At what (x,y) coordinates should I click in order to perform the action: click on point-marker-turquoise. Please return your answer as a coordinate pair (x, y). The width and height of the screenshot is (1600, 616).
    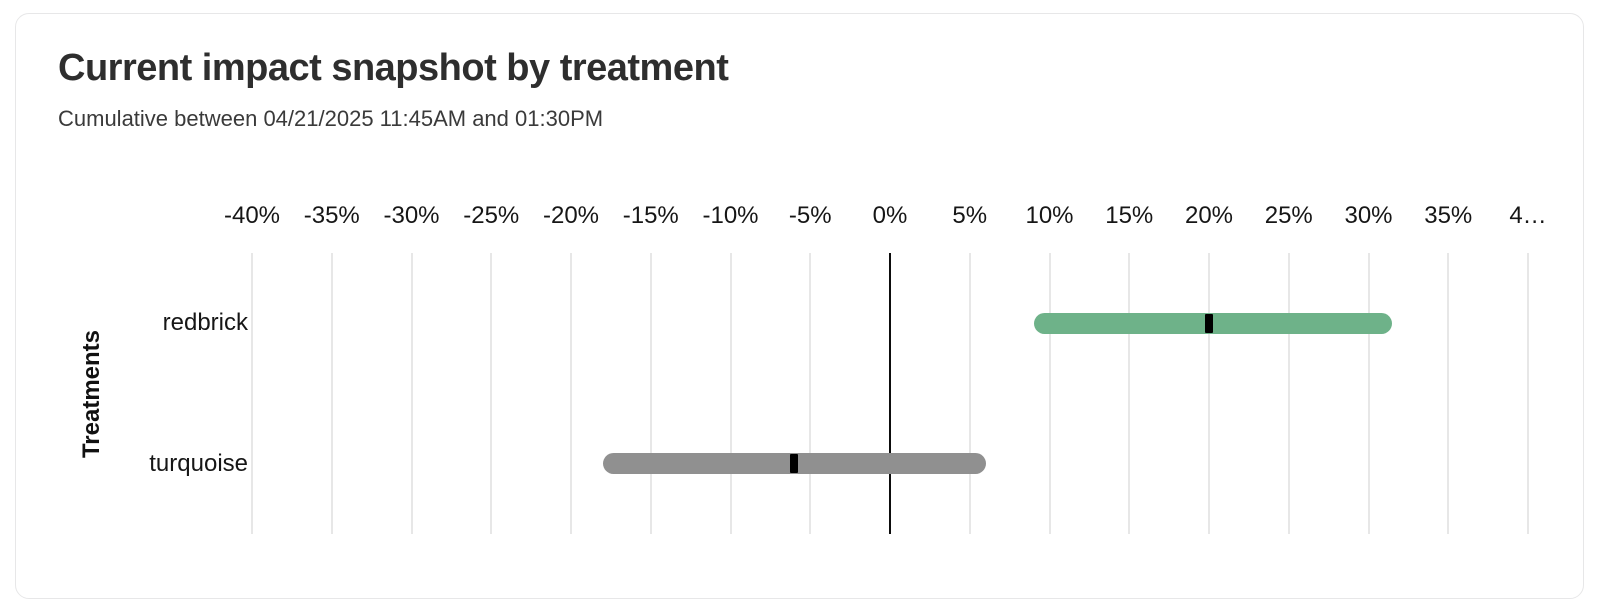
    Looking at the image, I should click on (794, 464).